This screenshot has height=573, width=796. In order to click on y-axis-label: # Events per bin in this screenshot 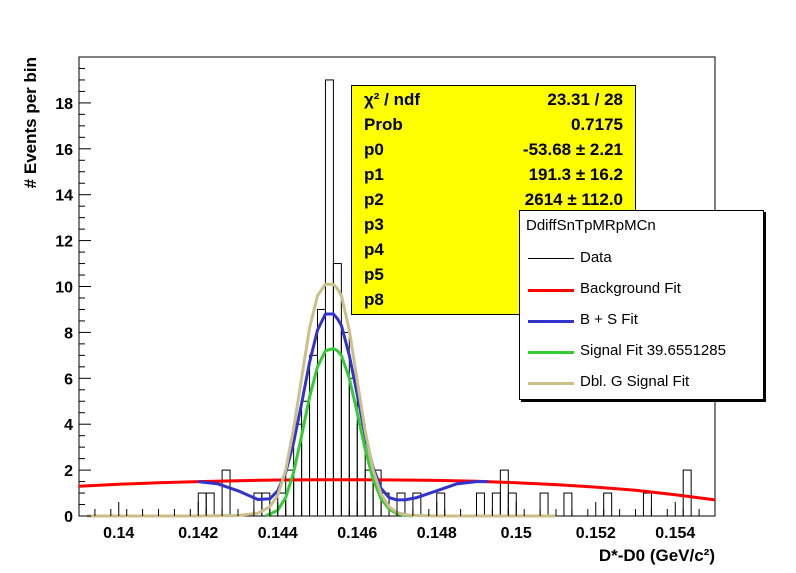, I will do `click(30, 122)`.